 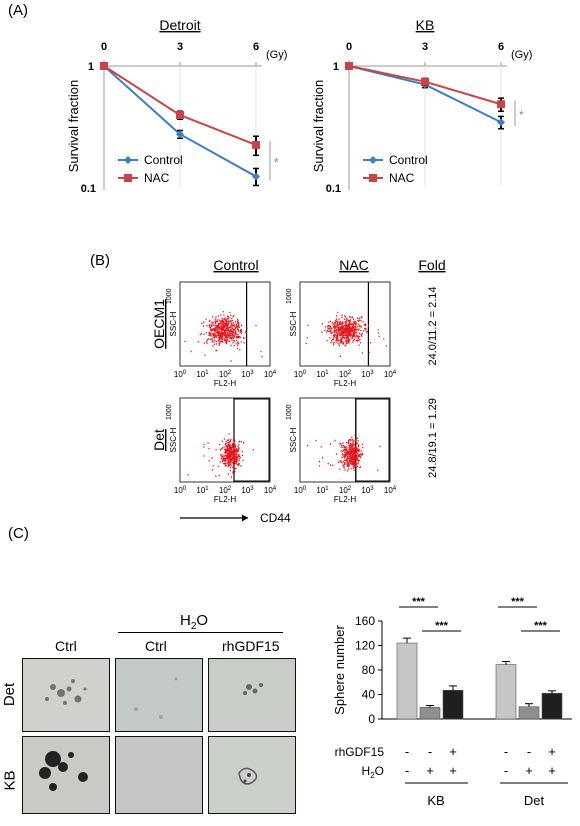 What do you see at coordinates (66, 646) in the screenshot?
I see `col-label-ctrl: Ctrl` at bounding box center [66, 646].